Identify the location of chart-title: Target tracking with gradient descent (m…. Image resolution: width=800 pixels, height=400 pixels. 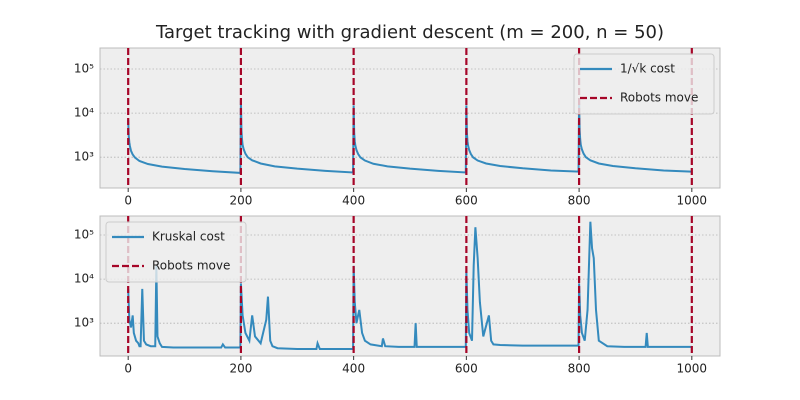
(409, 32).